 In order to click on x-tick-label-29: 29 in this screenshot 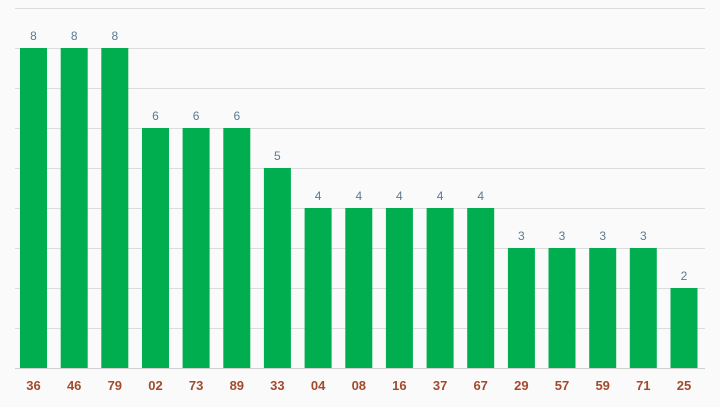, I will do `click(521, 385)`.